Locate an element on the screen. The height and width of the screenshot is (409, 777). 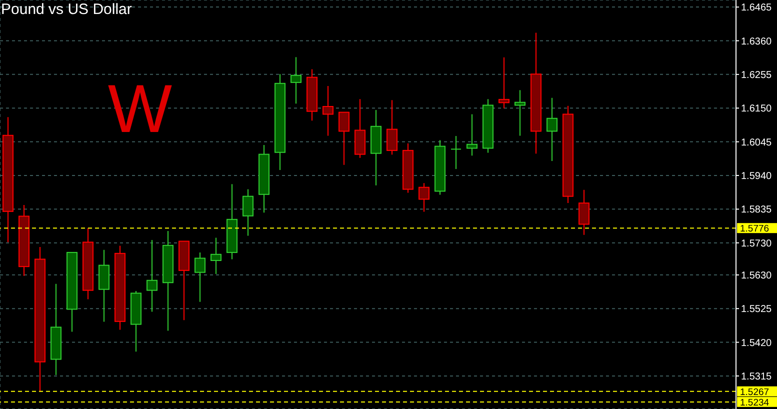
y-tick-label: 1.6045 is located at coordinates (756, 142).